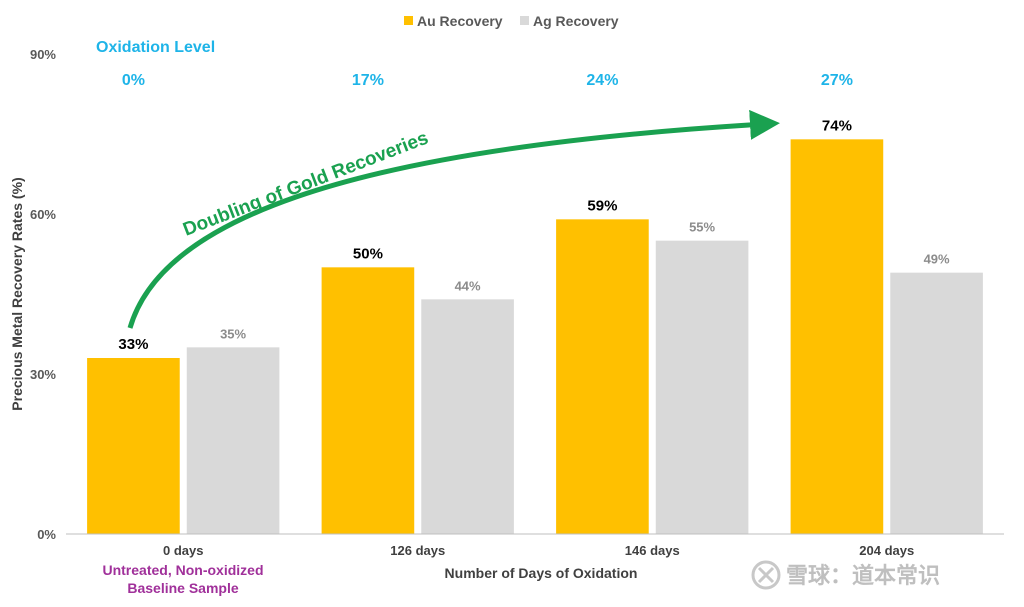 This screenshot has width=1024, height=607. I want to click on watermark-text: 雪球：道本常识, so click(863, 575).